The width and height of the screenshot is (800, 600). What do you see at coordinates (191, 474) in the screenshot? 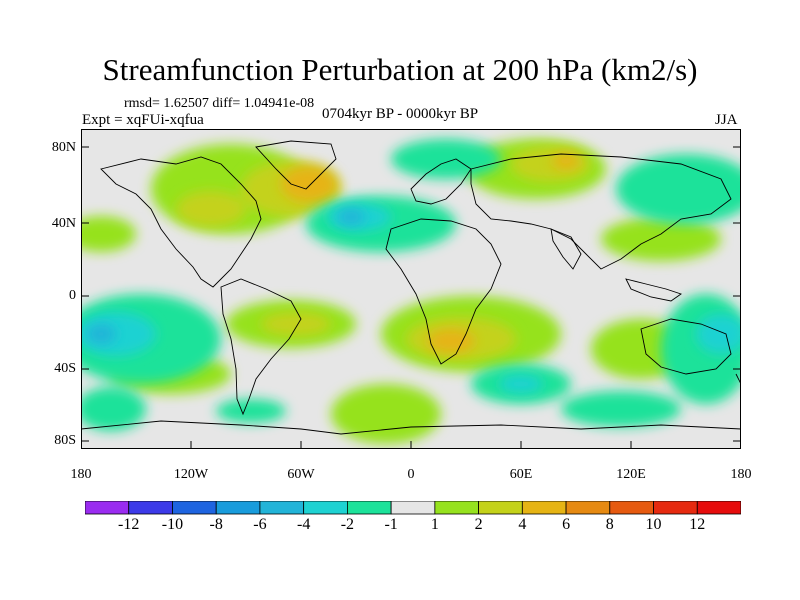
I see `lon-label-120w: 120W` at bounding box center [191, 474].